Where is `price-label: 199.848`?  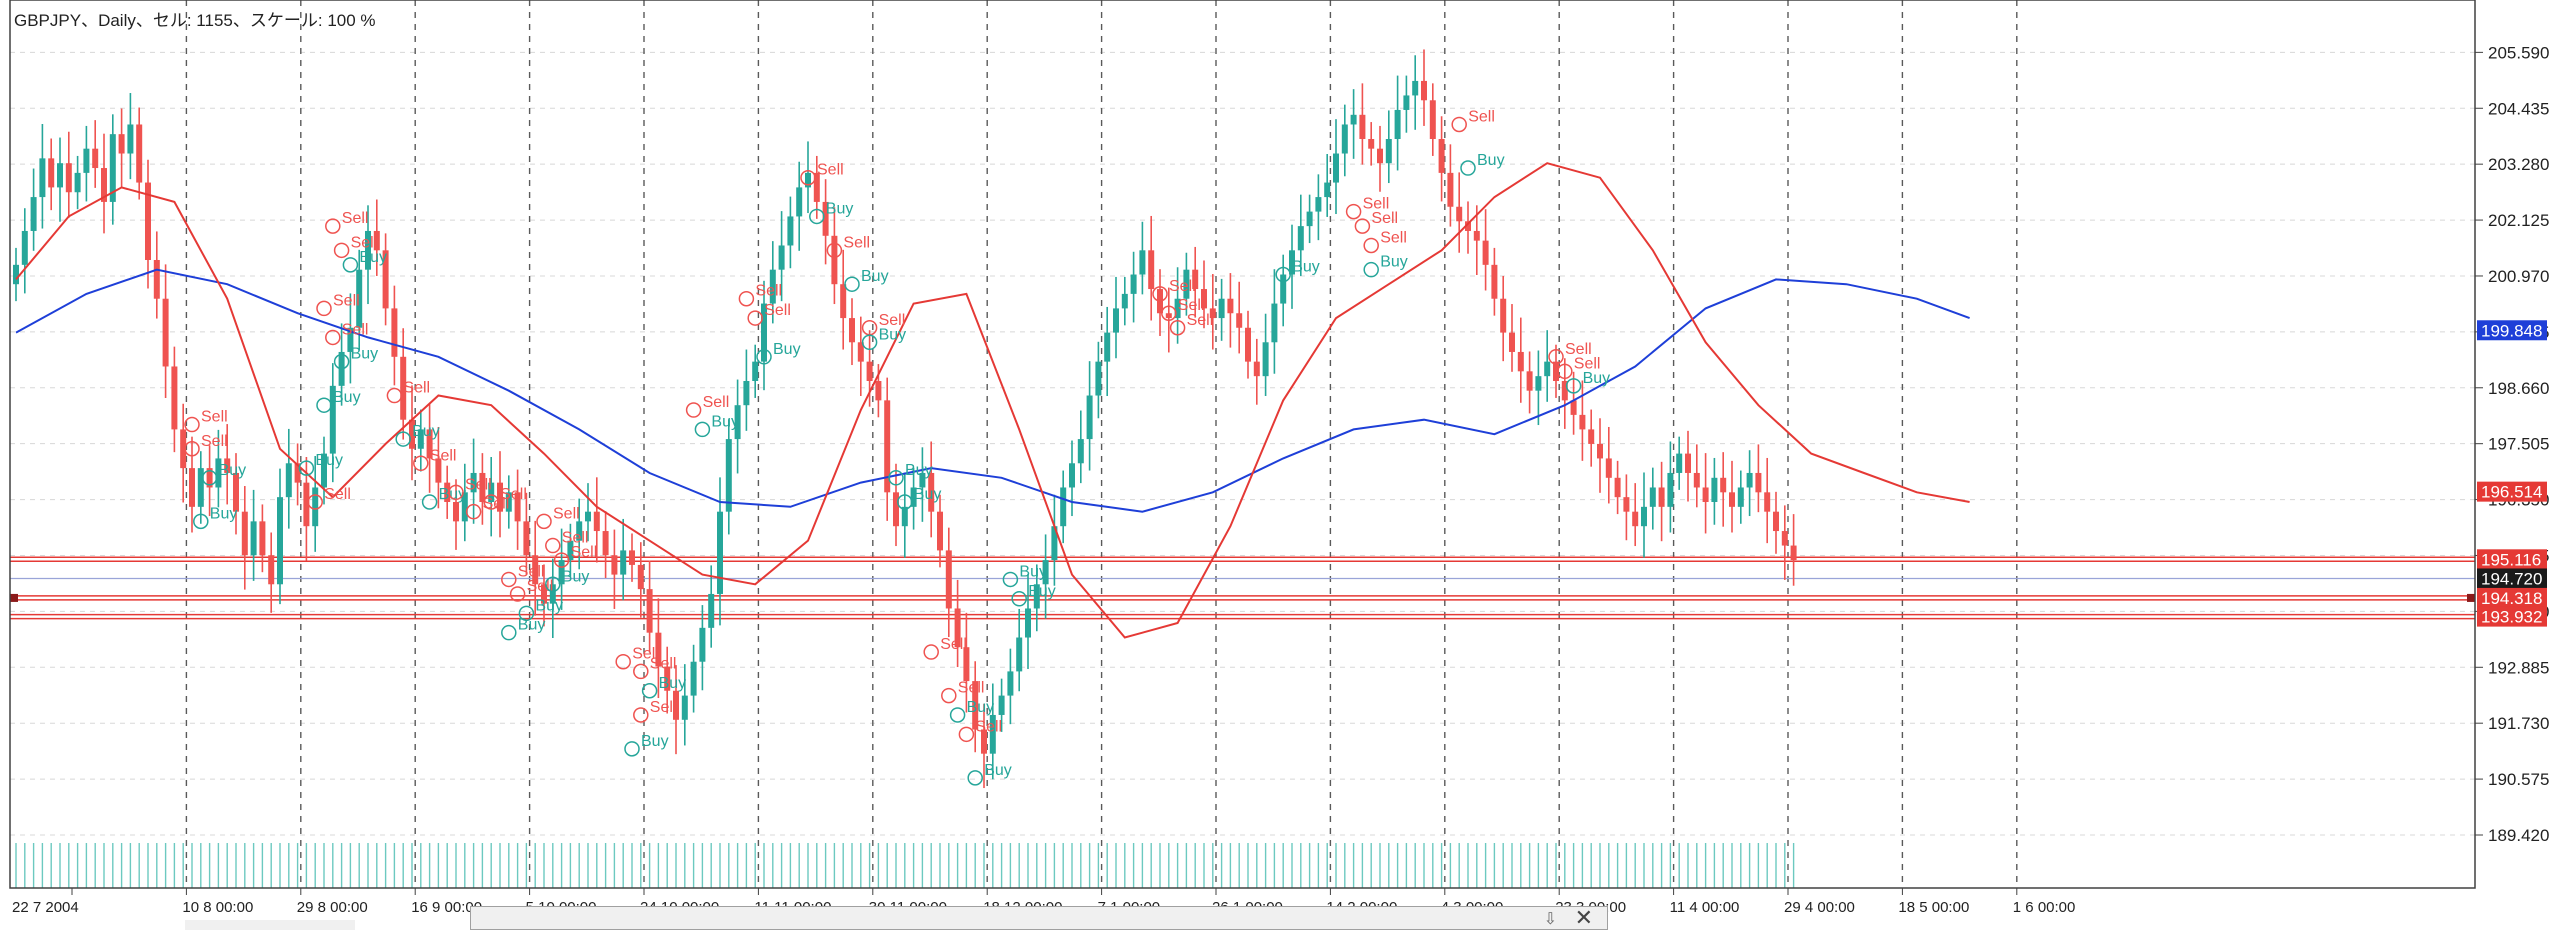
price-label: 199.848 is located at coordinates (2511, 330).